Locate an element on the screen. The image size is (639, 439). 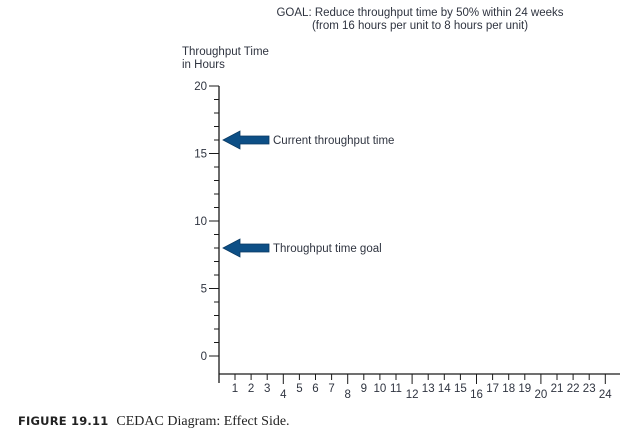
x-tick-label: 13 is located at coordinates (428, 389).